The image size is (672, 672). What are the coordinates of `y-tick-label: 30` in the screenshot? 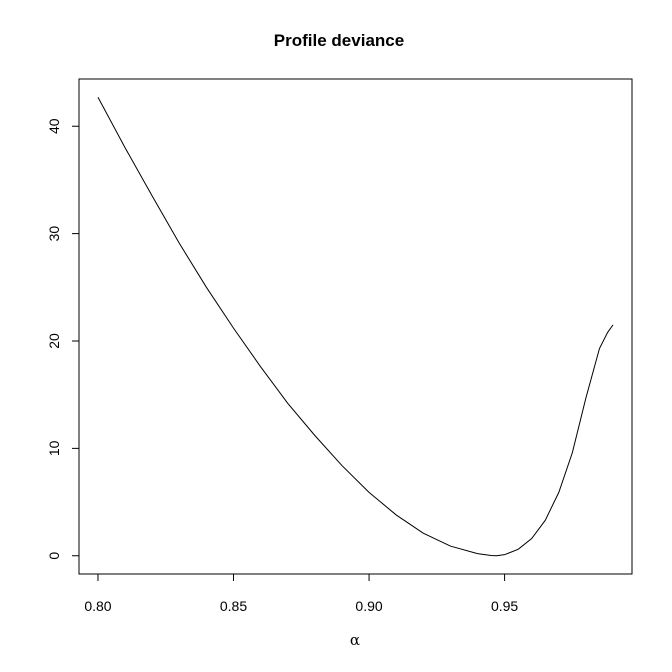 It's located at (54, 234).